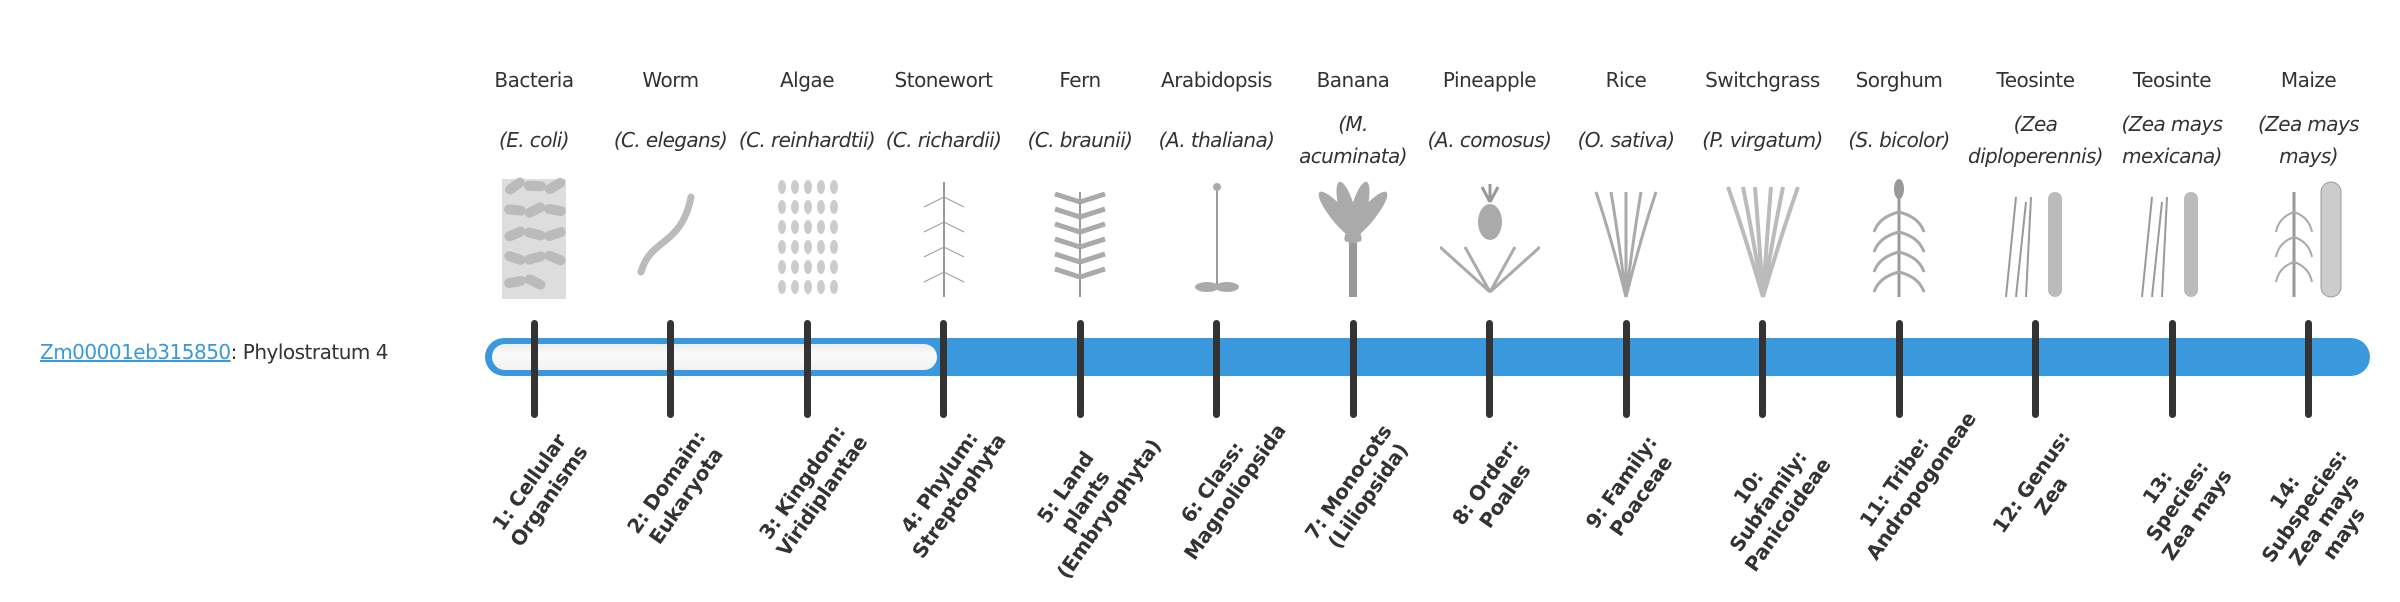  What do you see at coordinates (943, 80) in the screenshot?
I see `organism-common-name: Stonewort` at bounding box center [943, 80].